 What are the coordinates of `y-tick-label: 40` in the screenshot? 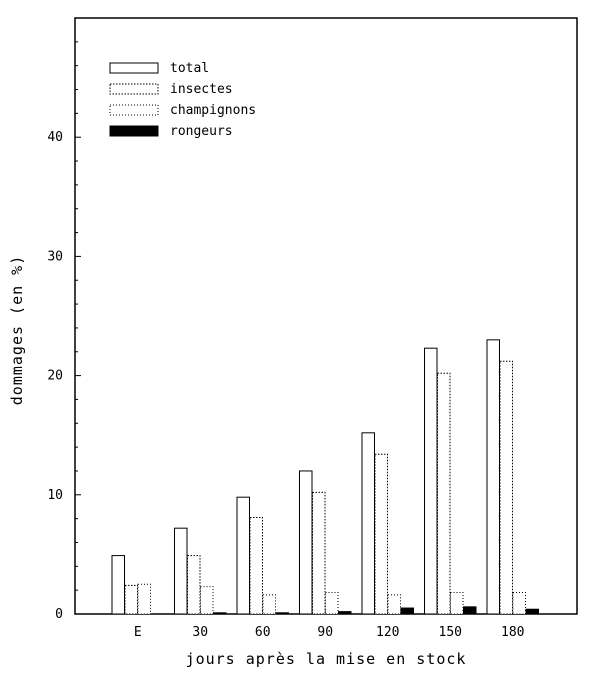 It's located at (55, 137).